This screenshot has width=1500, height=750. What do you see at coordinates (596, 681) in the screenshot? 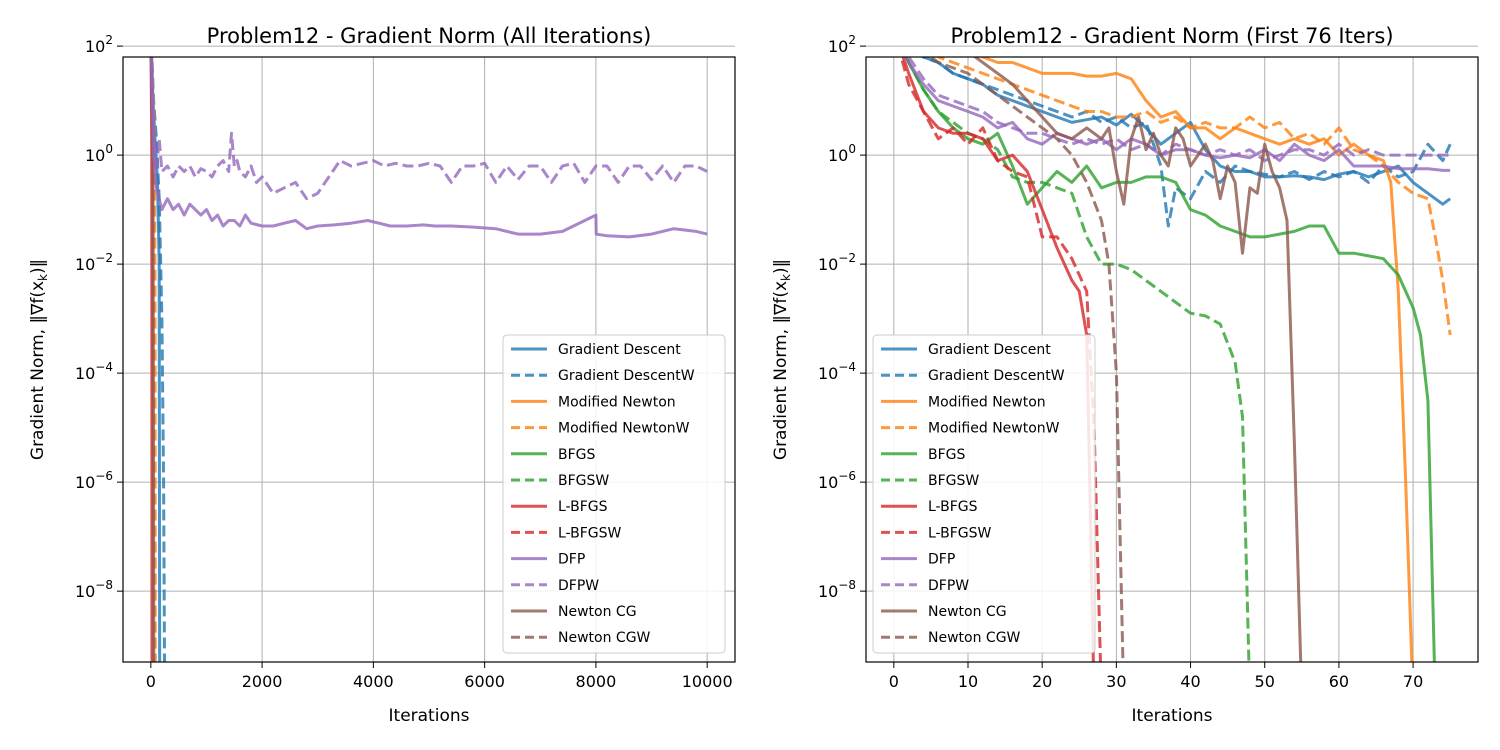
I see `x-tick-label: 8000` at bounding box center [596, 681].